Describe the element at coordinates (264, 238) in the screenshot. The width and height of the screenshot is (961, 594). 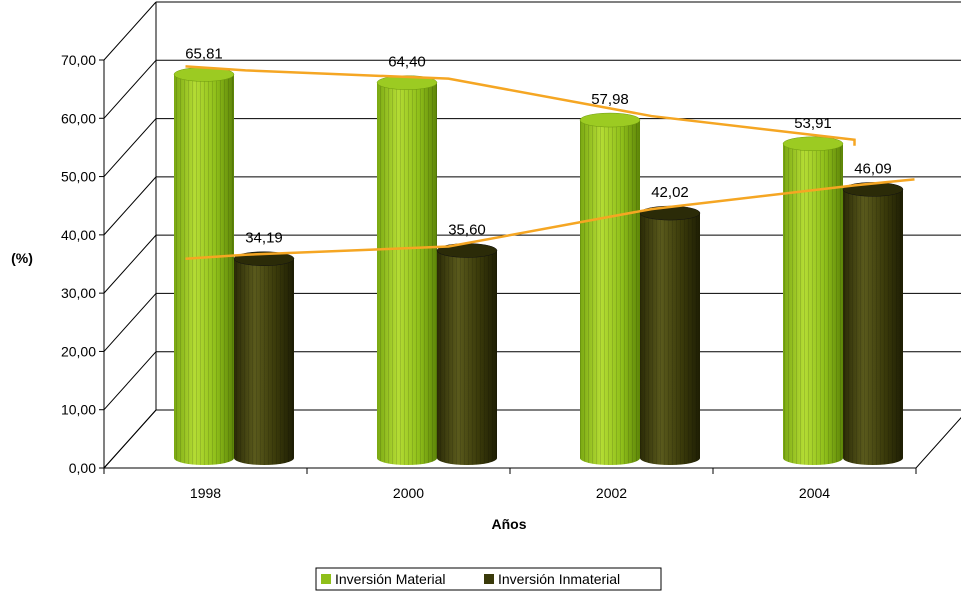
I see `data-label: 34,19` at that location.